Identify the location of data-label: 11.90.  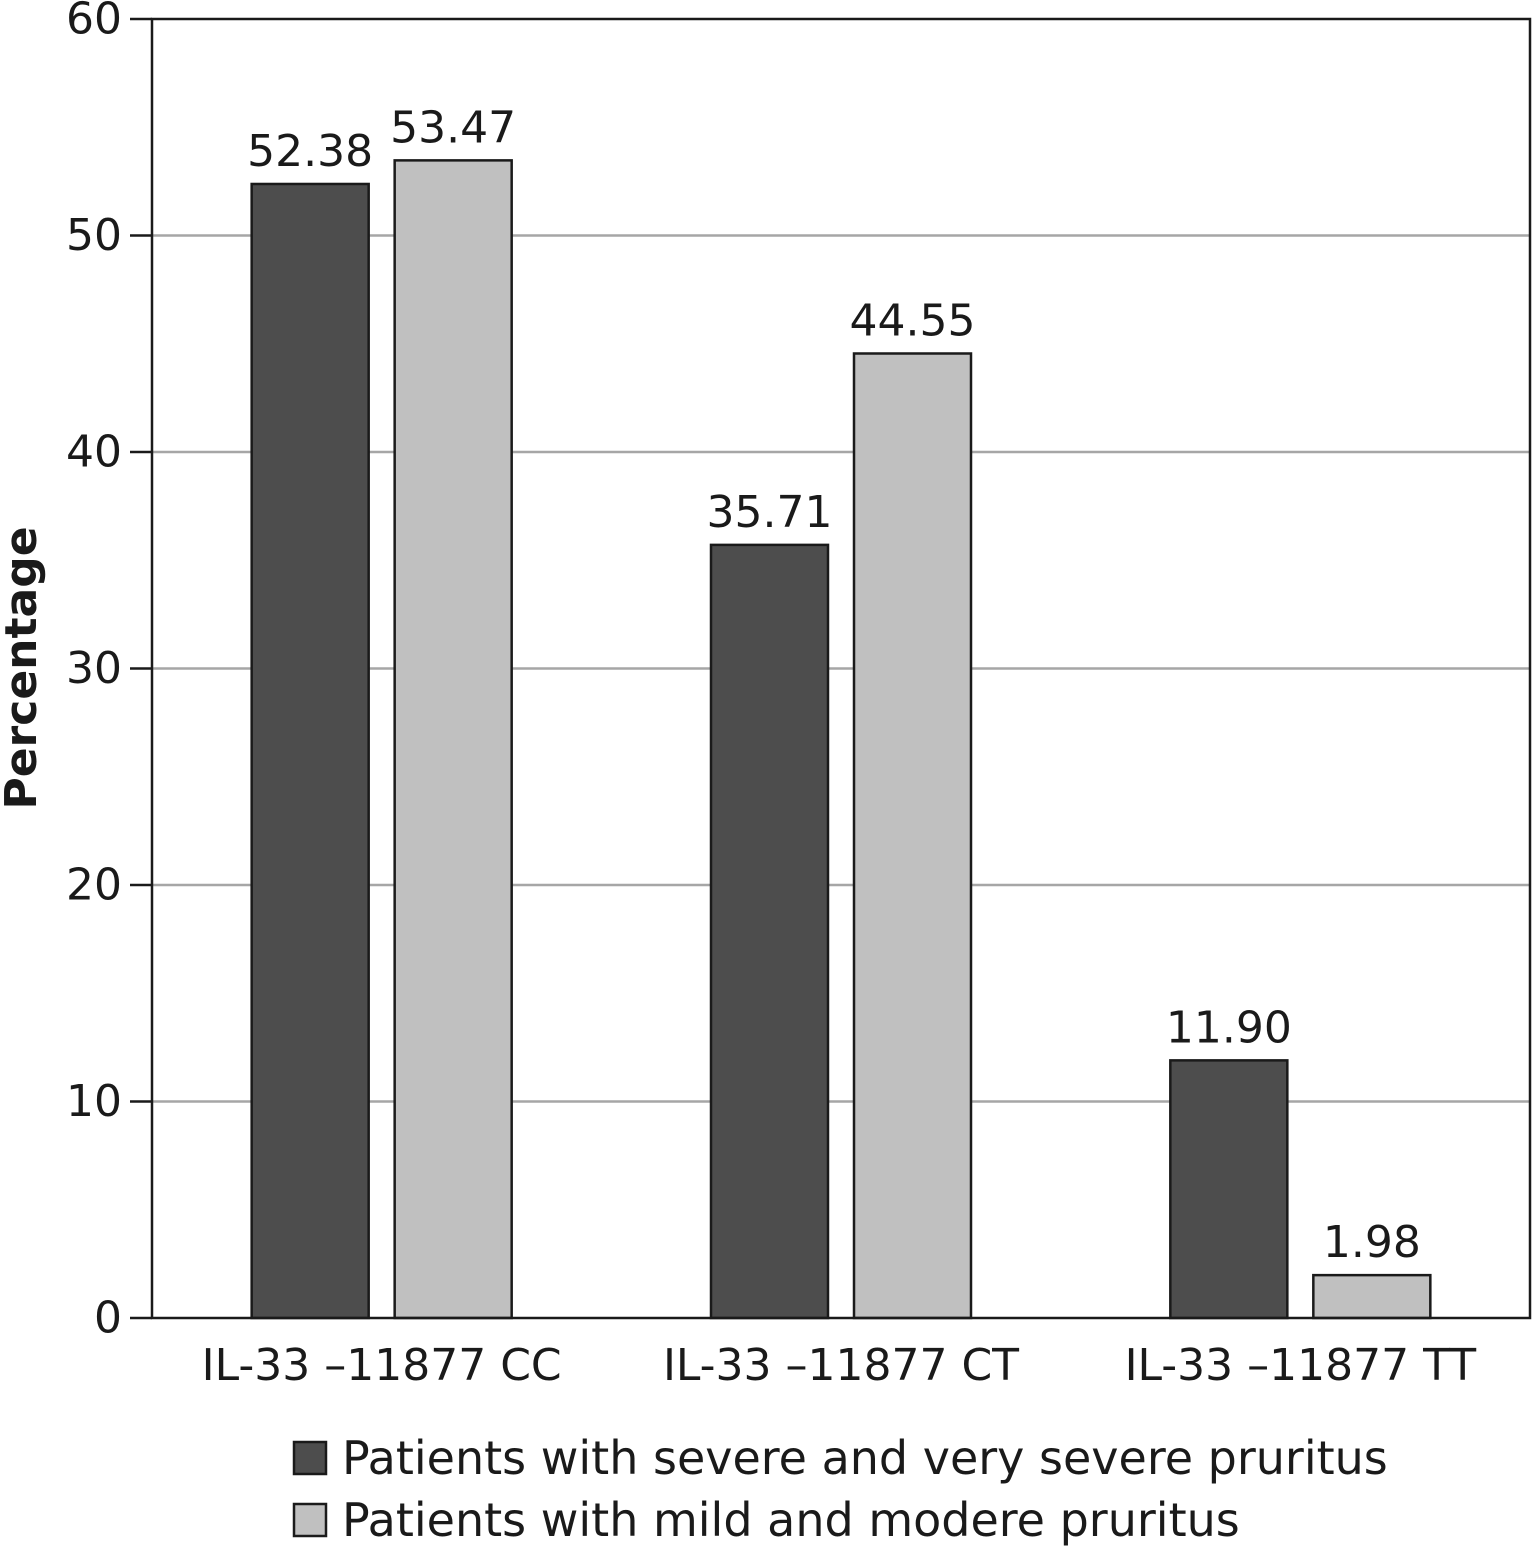
(1229, 1027).